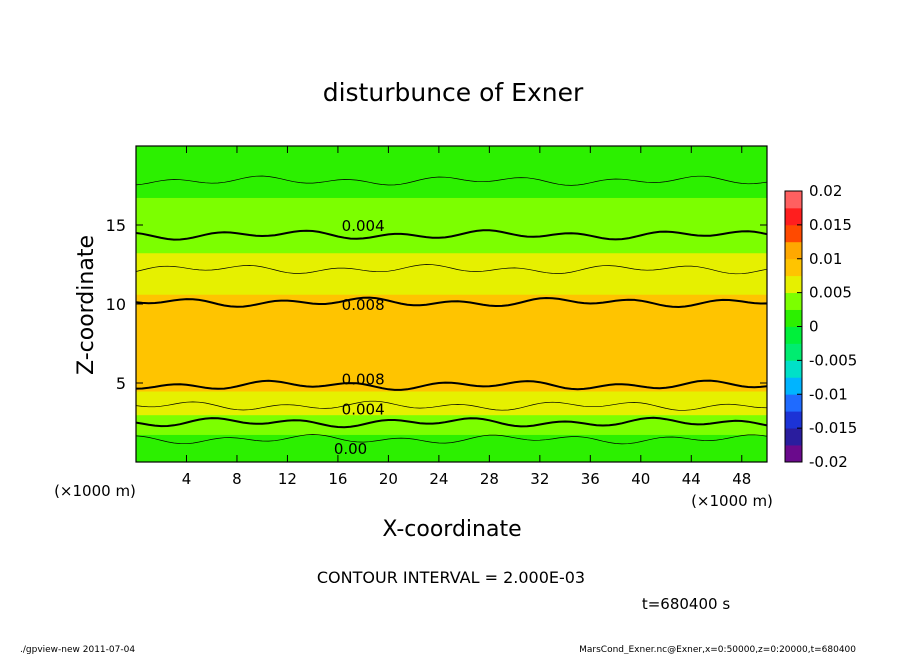 The width and height of the screenshot is (904, 654). Describe the element at coordinates (95, 491) in the screenshot. I see `x-unit-label-left: (×1000 m)` at that location.